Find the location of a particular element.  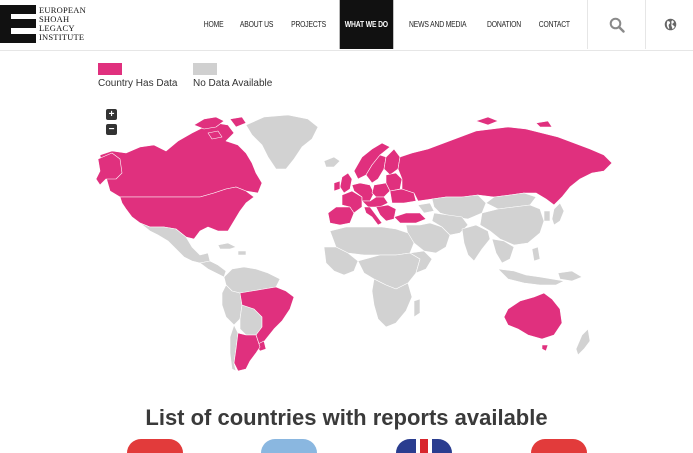

country-central-america is located at coordinates (213, 269).